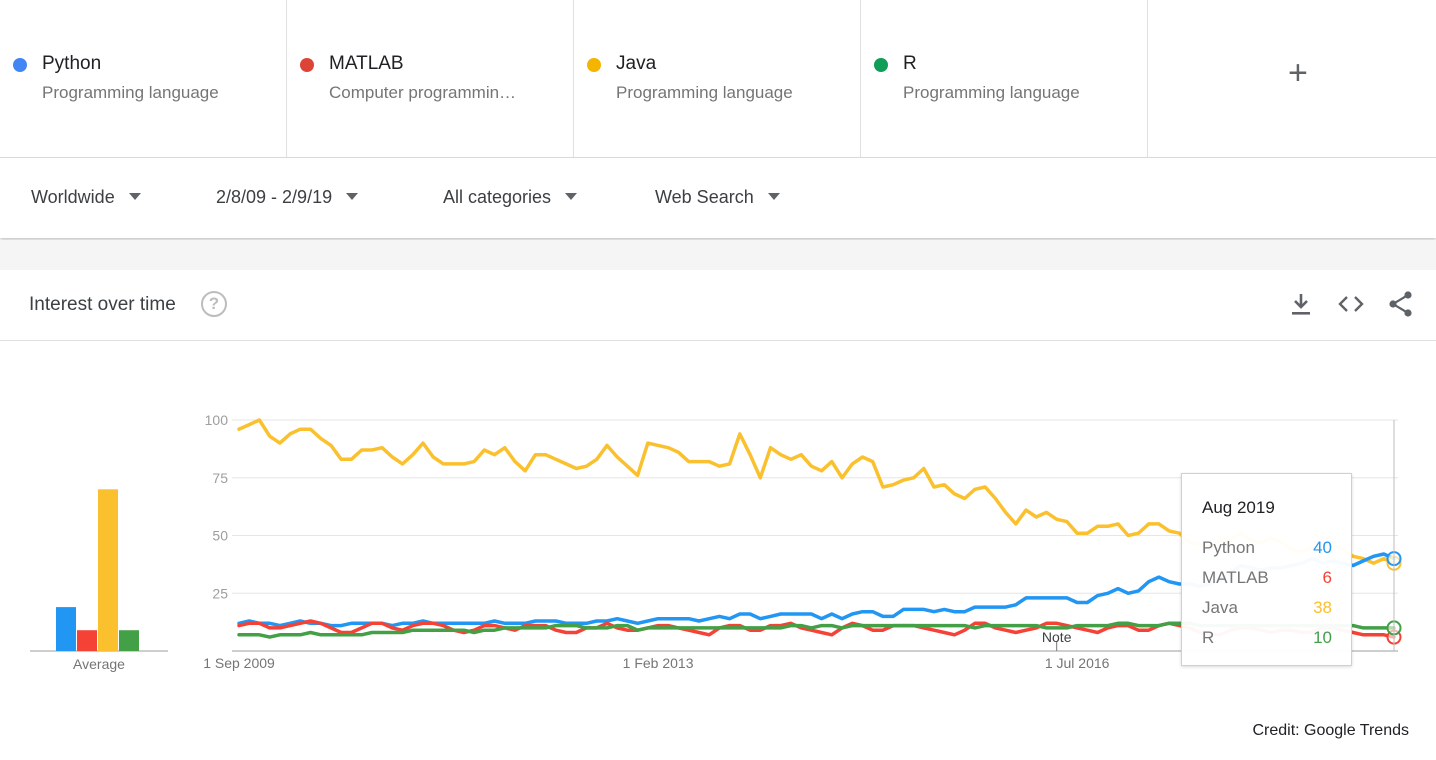  I want to click on tooltip-row-matlab: MATLAB 6, so click(1267, 578).